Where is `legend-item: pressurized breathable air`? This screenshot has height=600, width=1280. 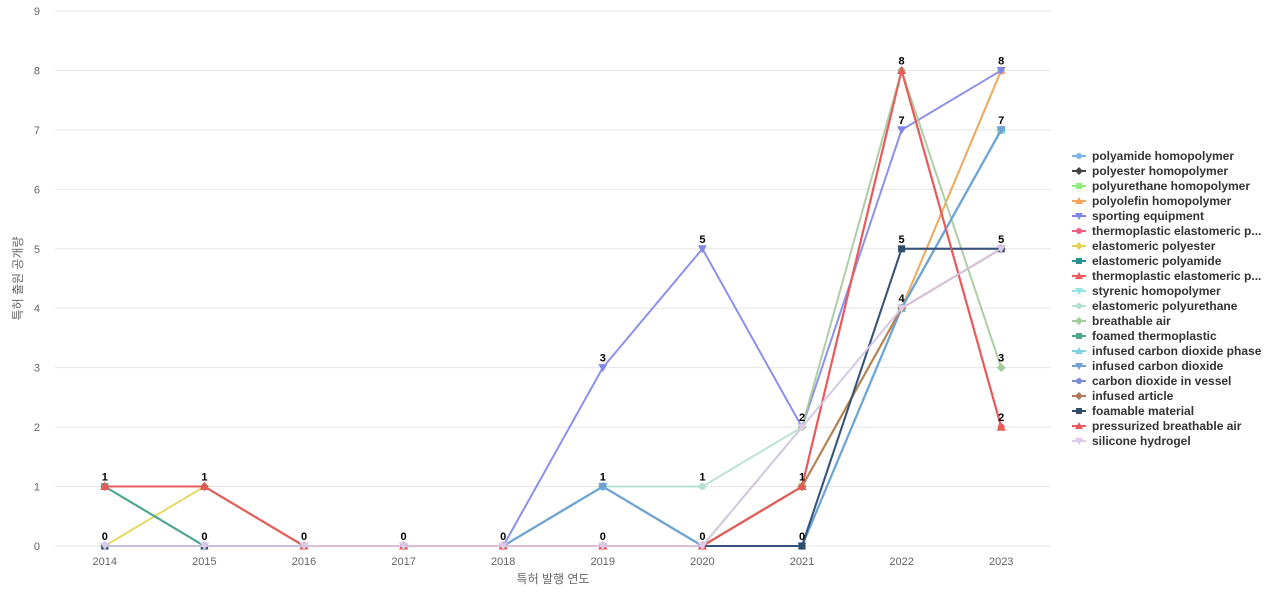 legend-item: pressurized breathable air is located at coordinates (1157, 426).